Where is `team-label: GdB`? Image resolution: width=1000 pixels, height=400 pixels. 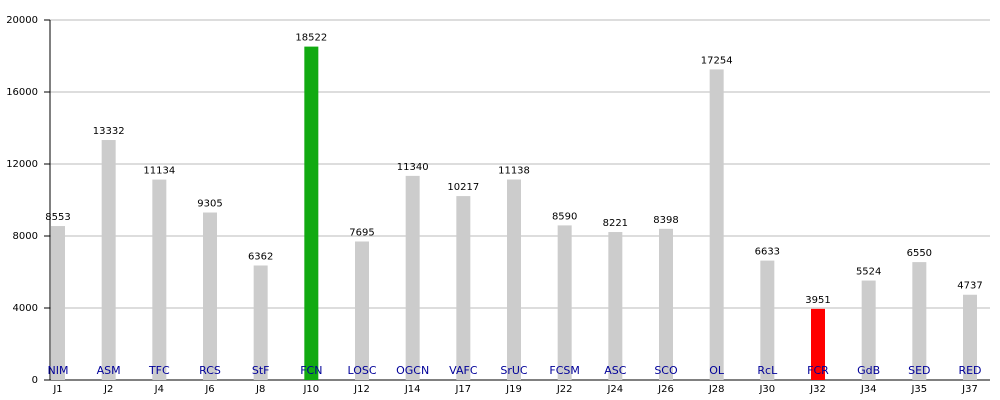
team-label: GdB is located at coordinates (868, 370).